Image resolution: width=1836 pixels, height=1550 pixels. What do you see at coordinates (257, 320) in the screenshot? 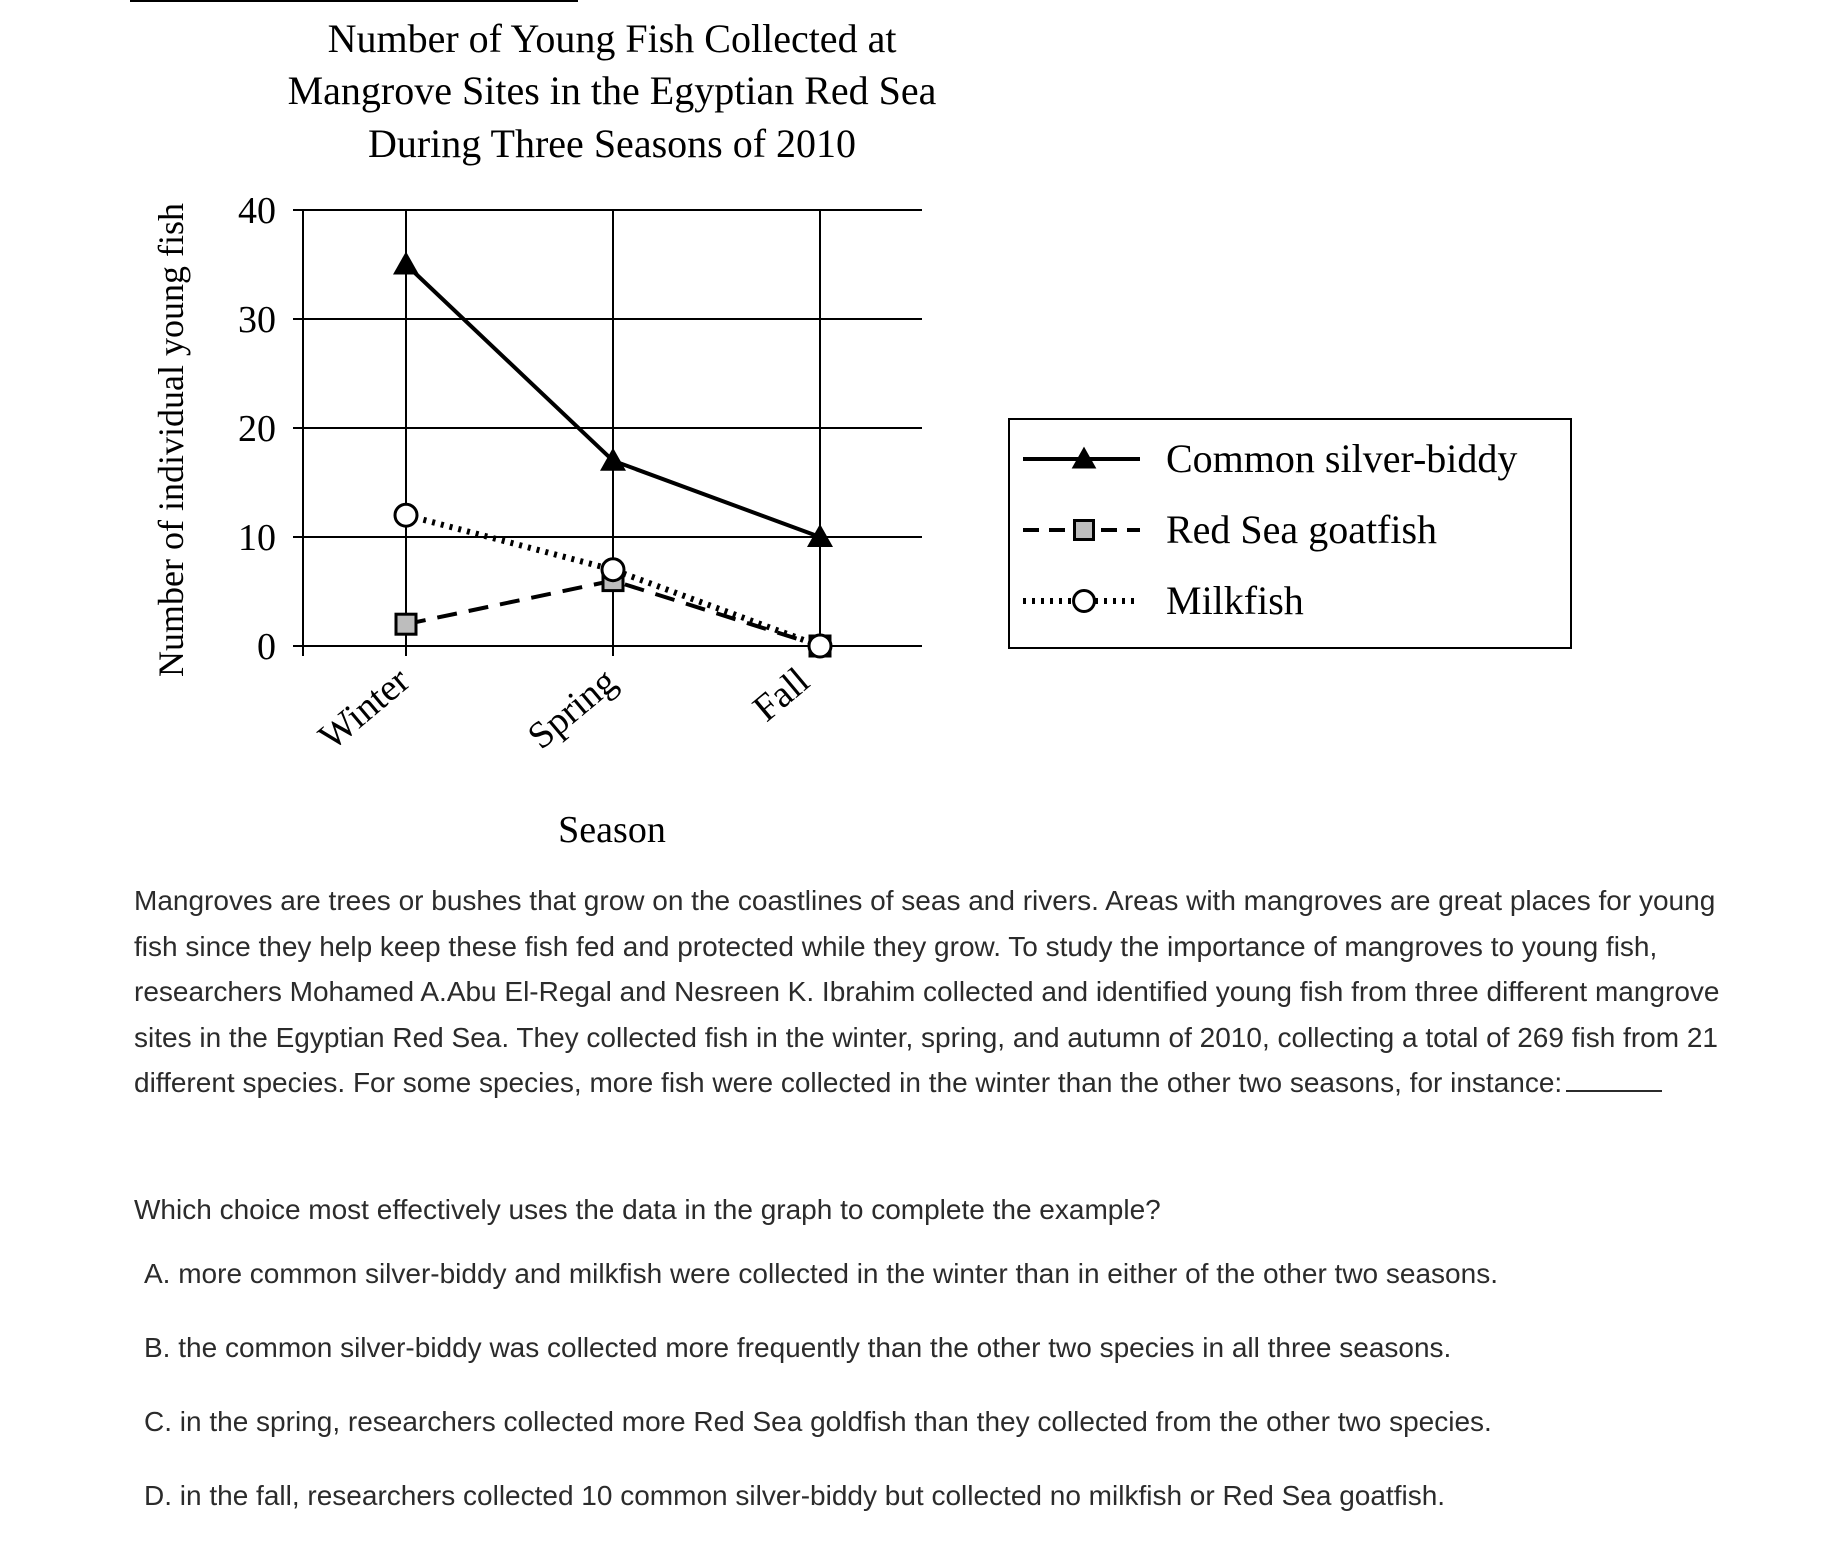
I see `y-tick-label: 30` at bounding box center [257, 320].